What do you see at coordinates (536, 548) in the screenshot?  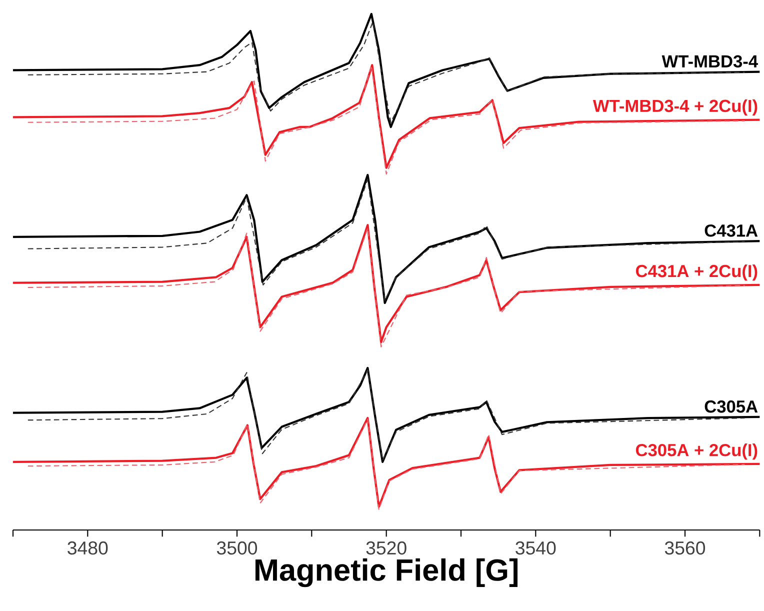 I see `x-tick-label: 3540` at bounding box center [536, 548].